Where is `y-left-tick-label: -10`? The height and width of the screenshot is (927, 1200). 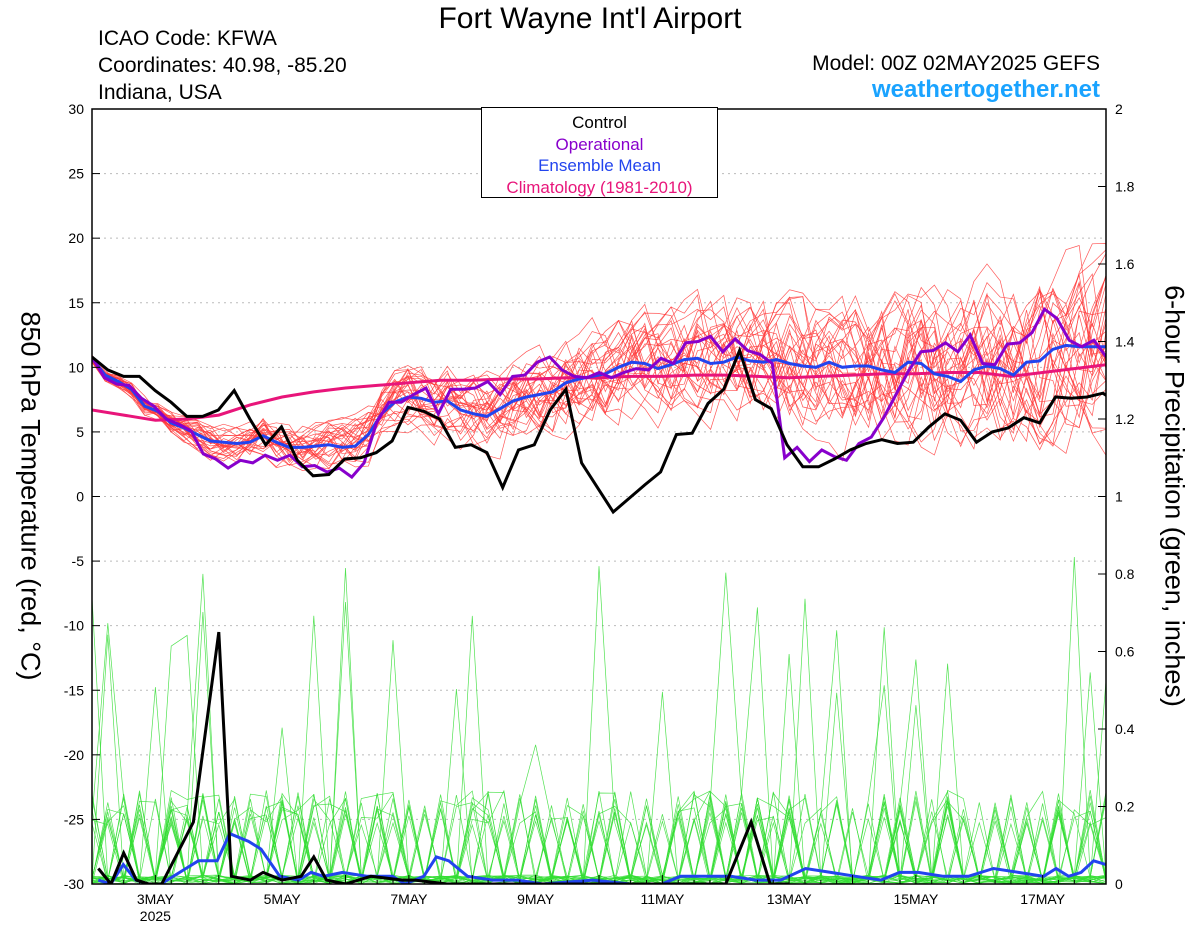
y-left-tick-label: -10 is located at coordinates (74, 626).